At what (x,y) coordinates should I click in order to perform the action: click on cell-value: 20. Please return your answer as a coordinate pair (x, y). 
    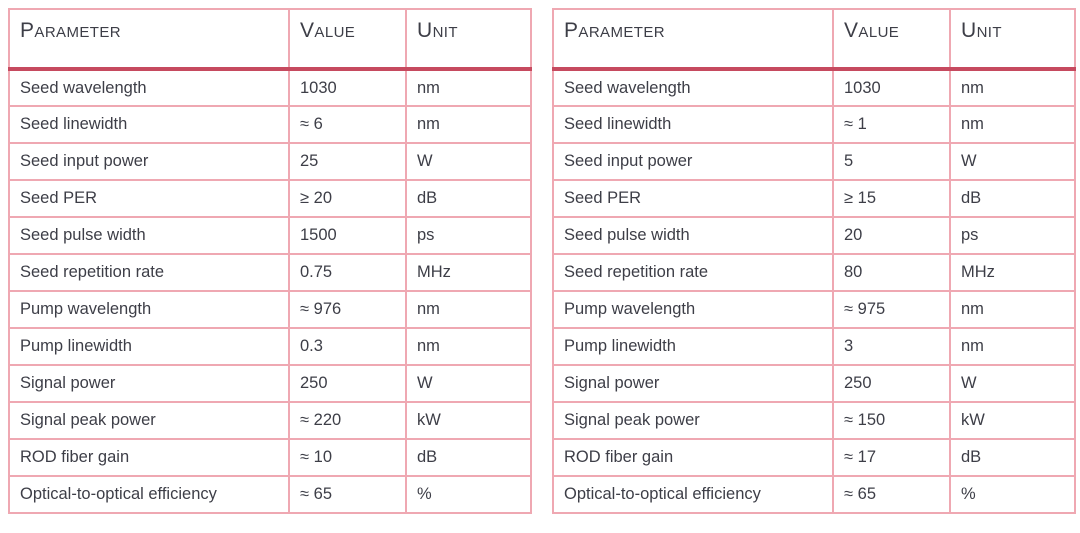
    Looking at the image, I should click on (891, 235).